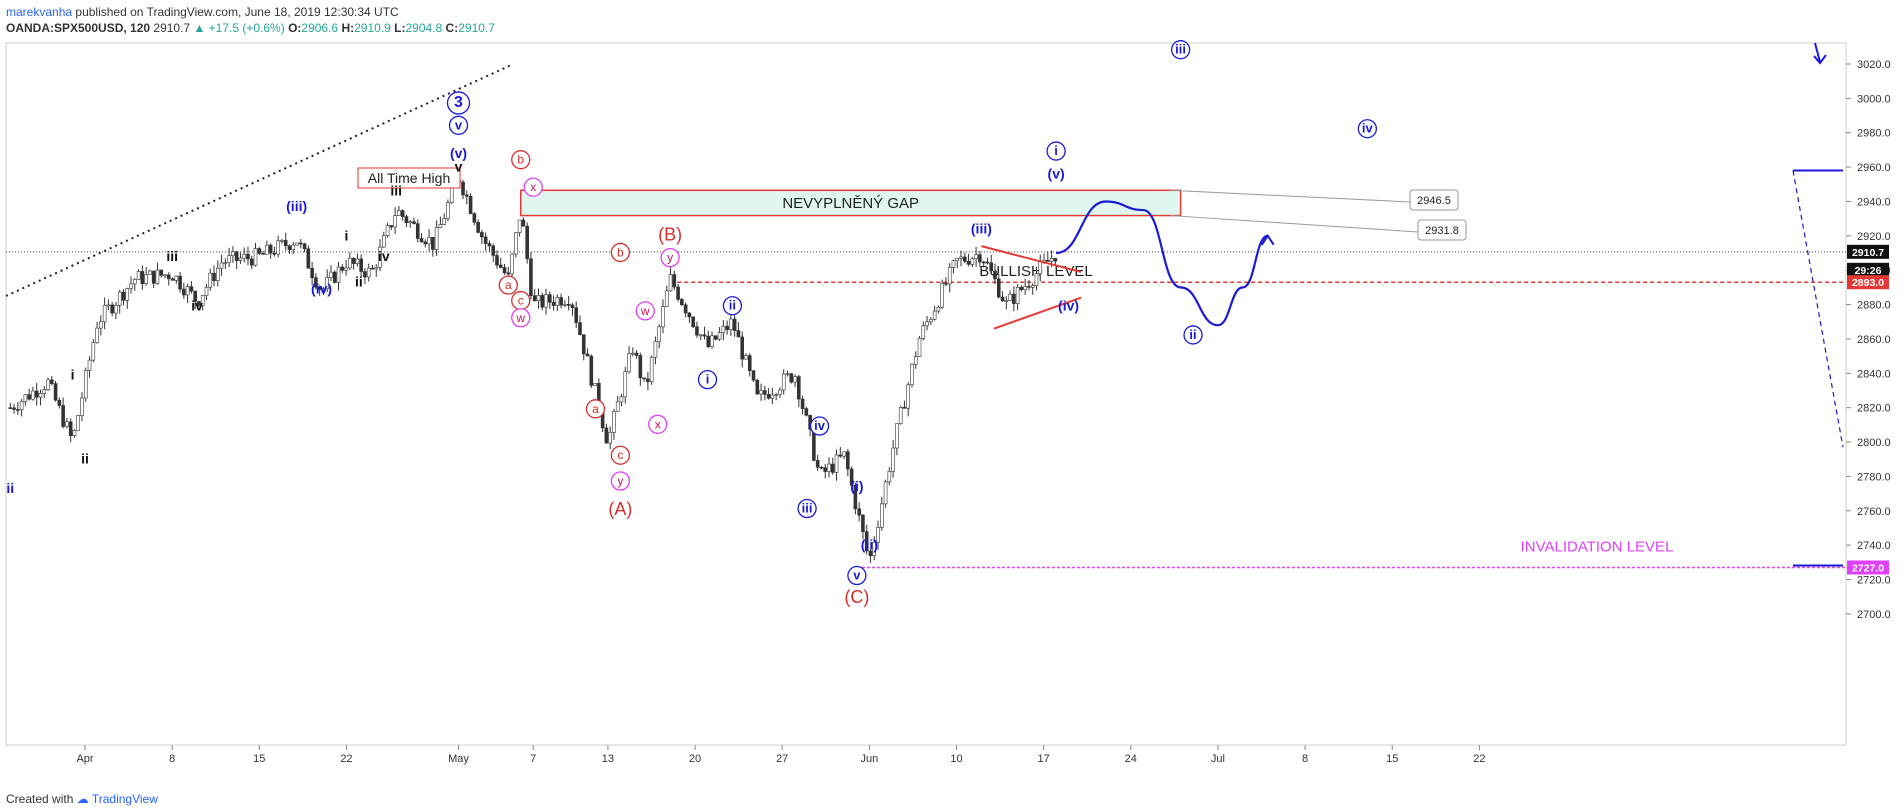  What do you see at coordinates (1874, 374) in the screenshot?
I see `y-tick-label: 2840.0` at bounding box center [1874, 374].